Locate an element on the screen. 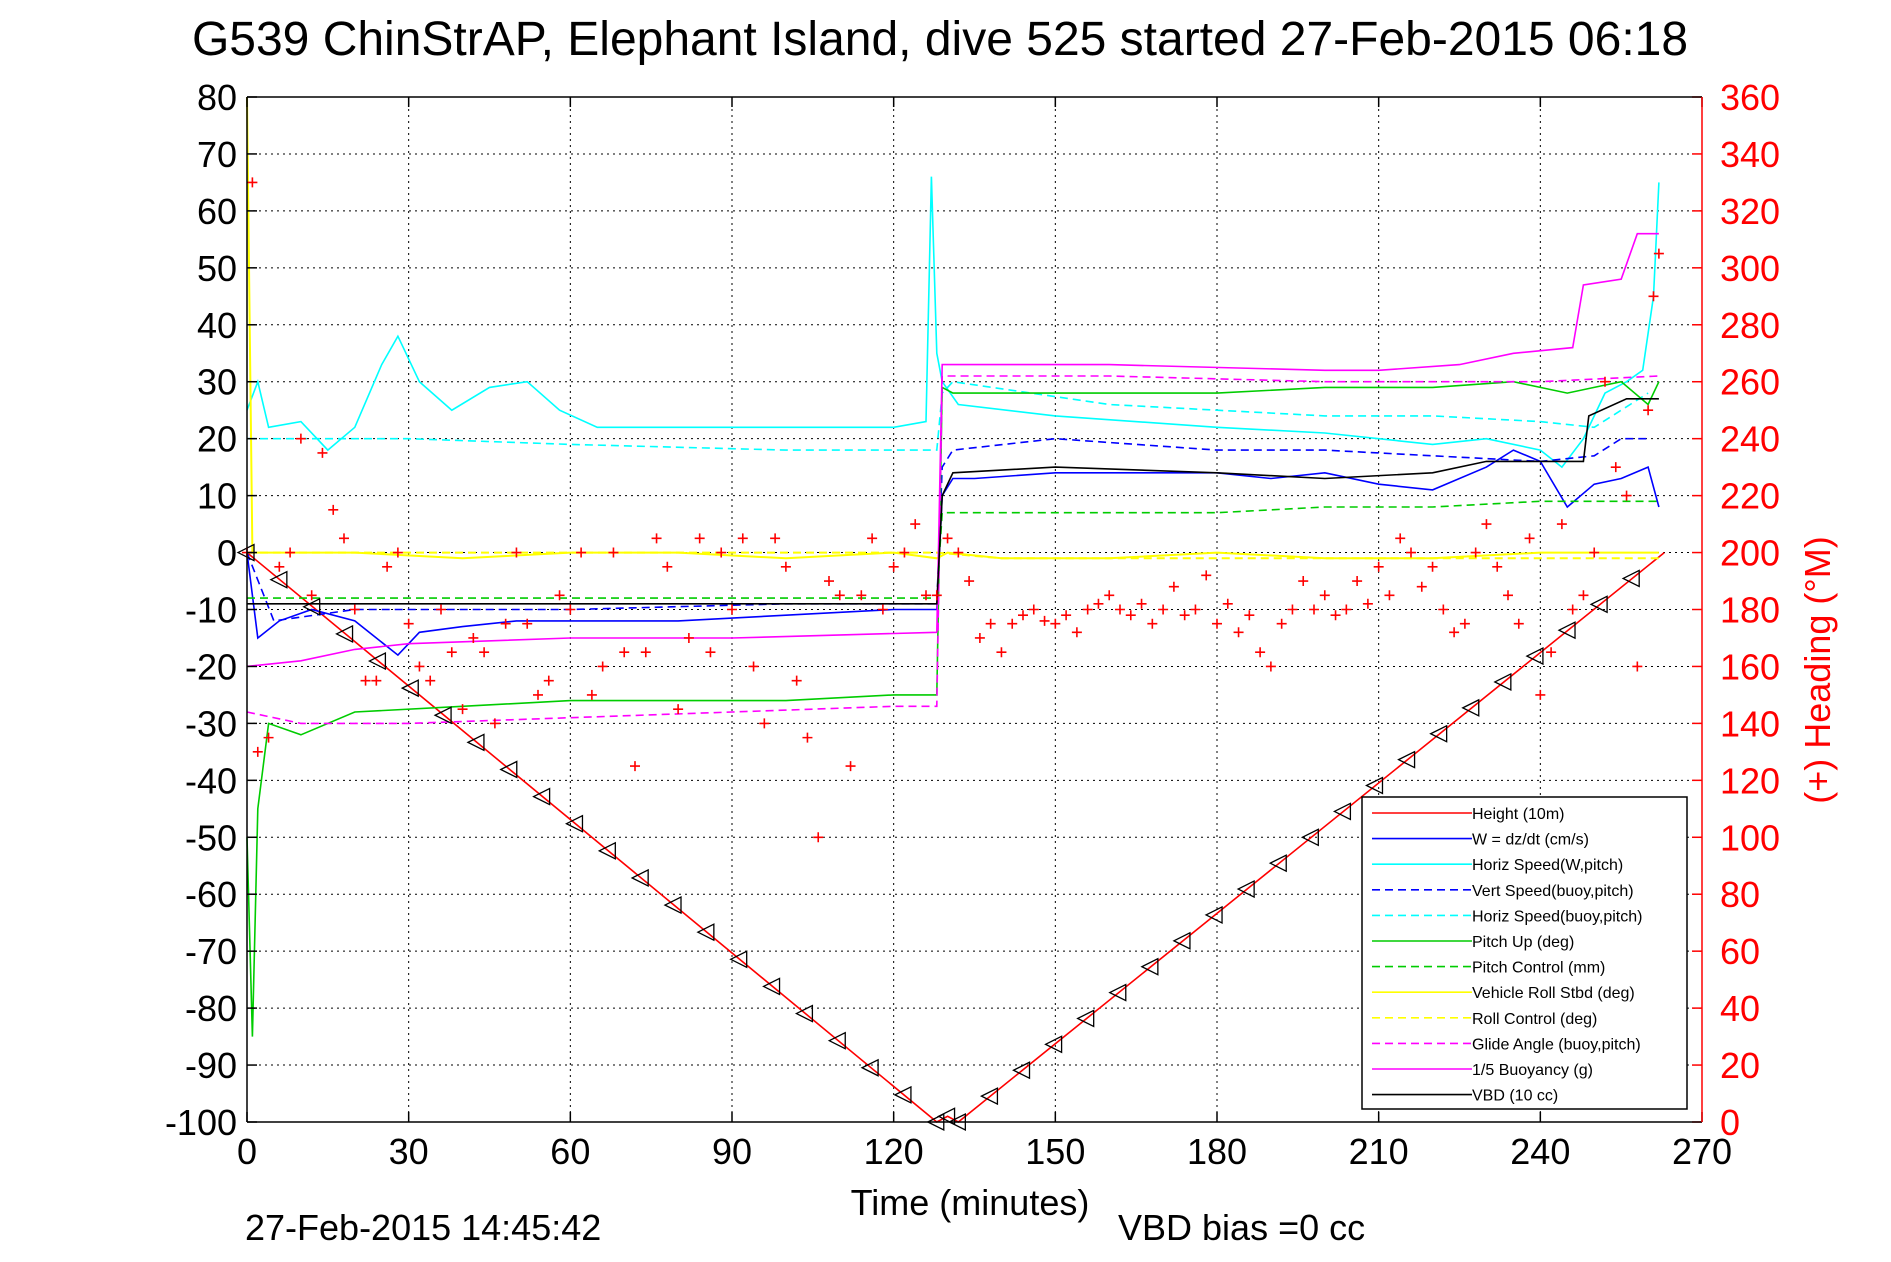 The height and width of the screenshot is (1262, 1891). y2-axis-label: (+) Heading (°M) is located at coordinates (1817, 669).